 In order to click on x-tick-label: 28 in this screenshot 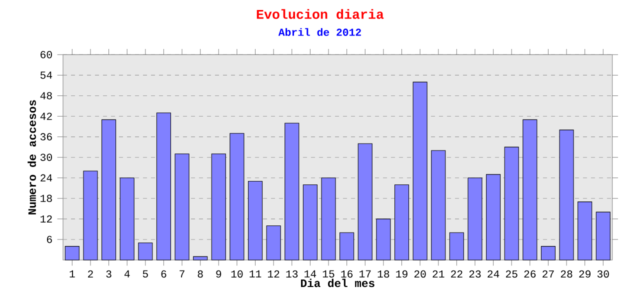, I will do `click(566, 274)`.